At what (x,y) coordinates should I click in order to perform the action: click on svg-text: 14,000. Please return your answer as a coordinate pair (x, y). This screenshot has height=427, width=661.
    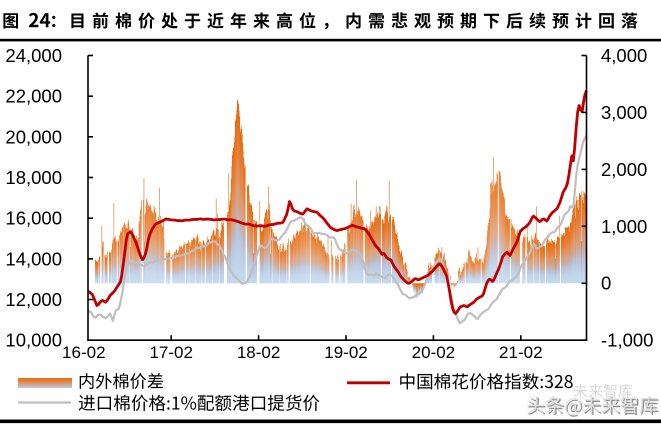
    Looking at the image, I should click on (33, 258).